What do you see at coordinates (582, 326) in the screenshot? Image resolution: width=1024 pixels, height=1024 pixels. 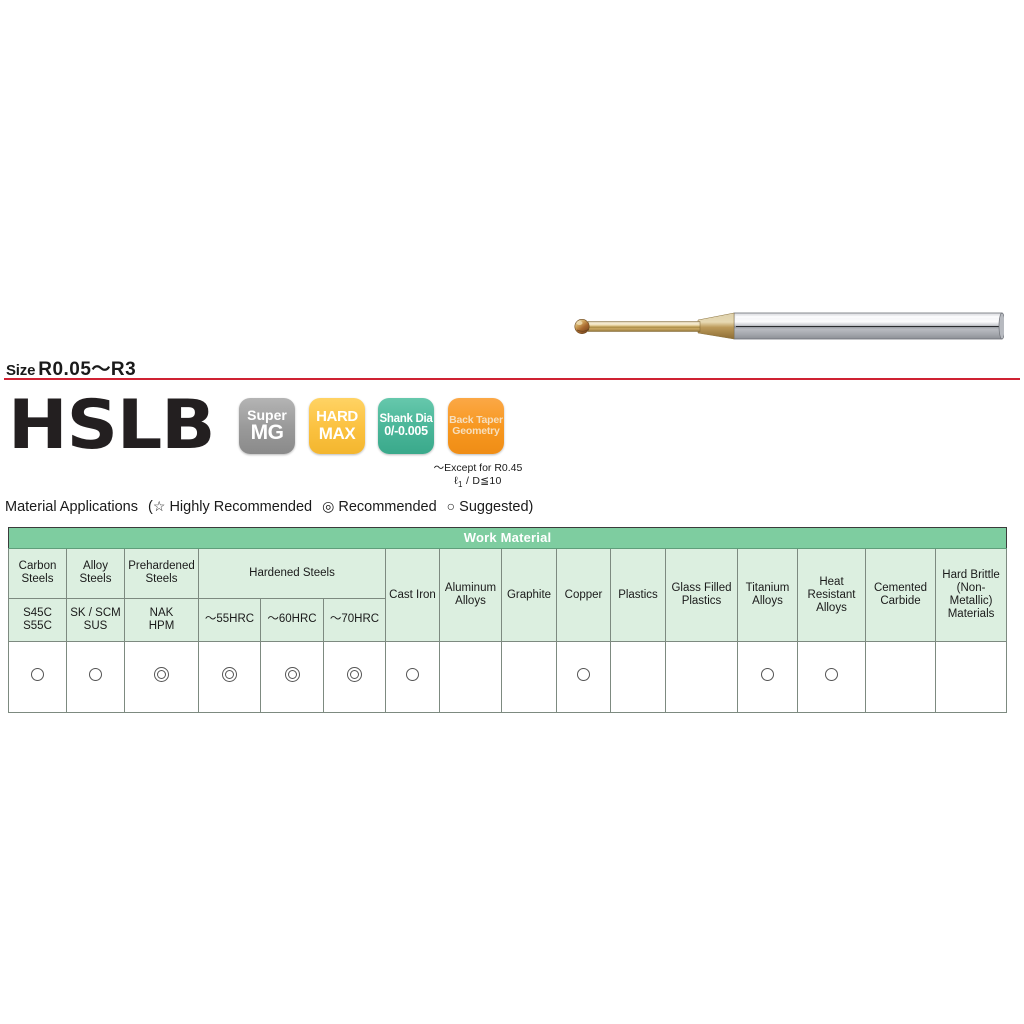 I see `tool-ball-nose-tip` at bounding box center [582, 326].